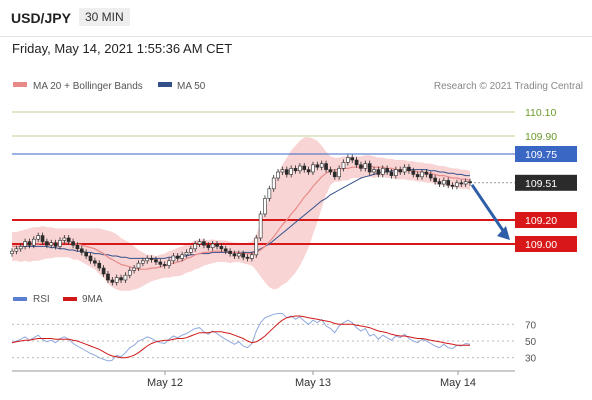 The image size is (592, 400). Describe the element at coordinates (92, 299) in the screenshot. I see `legend-9ma-label: 9MA` at that location.